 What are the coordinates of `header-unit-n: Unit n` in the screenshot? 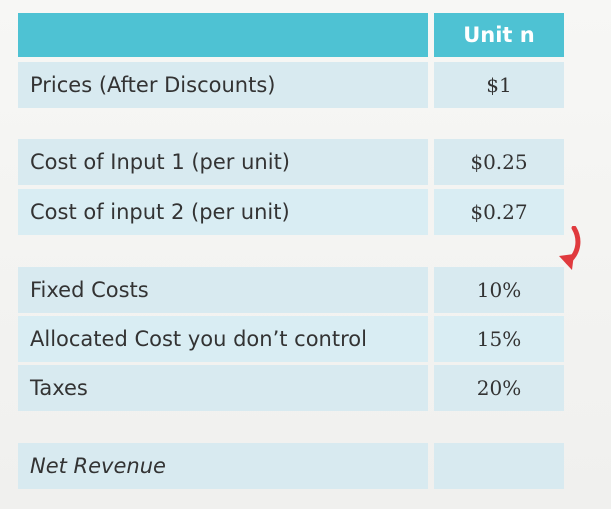 It's located at (499, 35).